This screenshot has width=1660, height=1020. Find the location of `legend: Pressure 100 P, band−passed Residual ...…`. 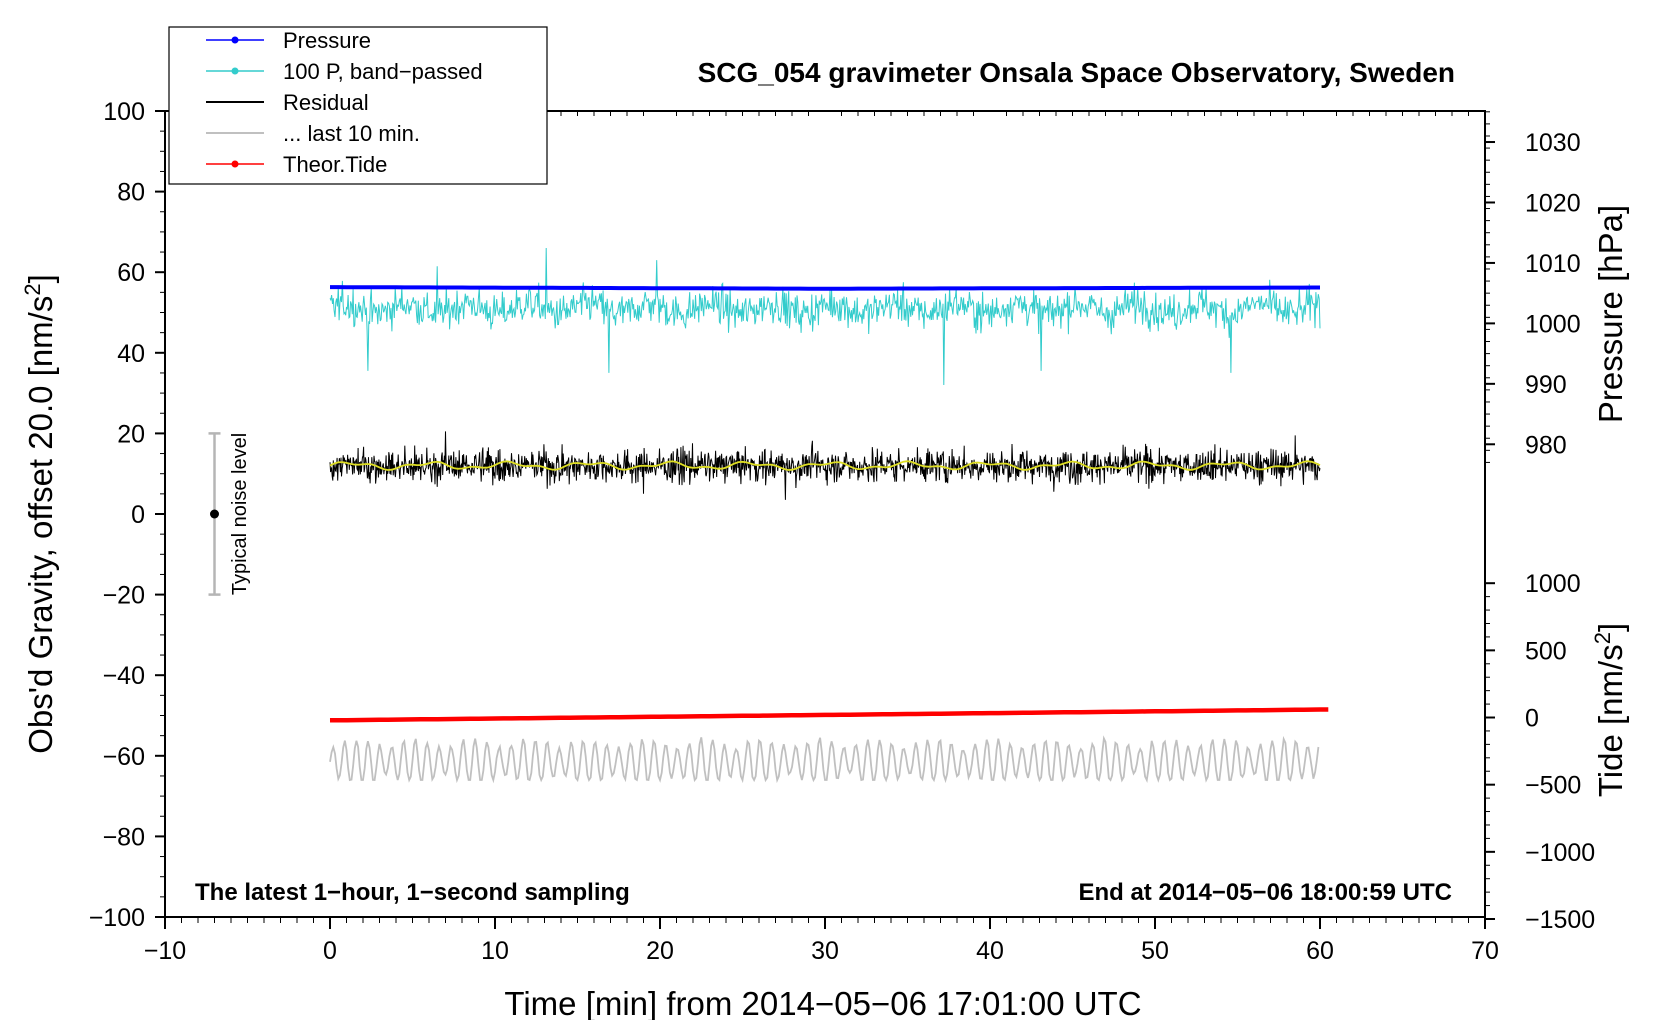

legend: Pressure 100 P, band−passed Residual ...… is located at coordinates (358, 105).